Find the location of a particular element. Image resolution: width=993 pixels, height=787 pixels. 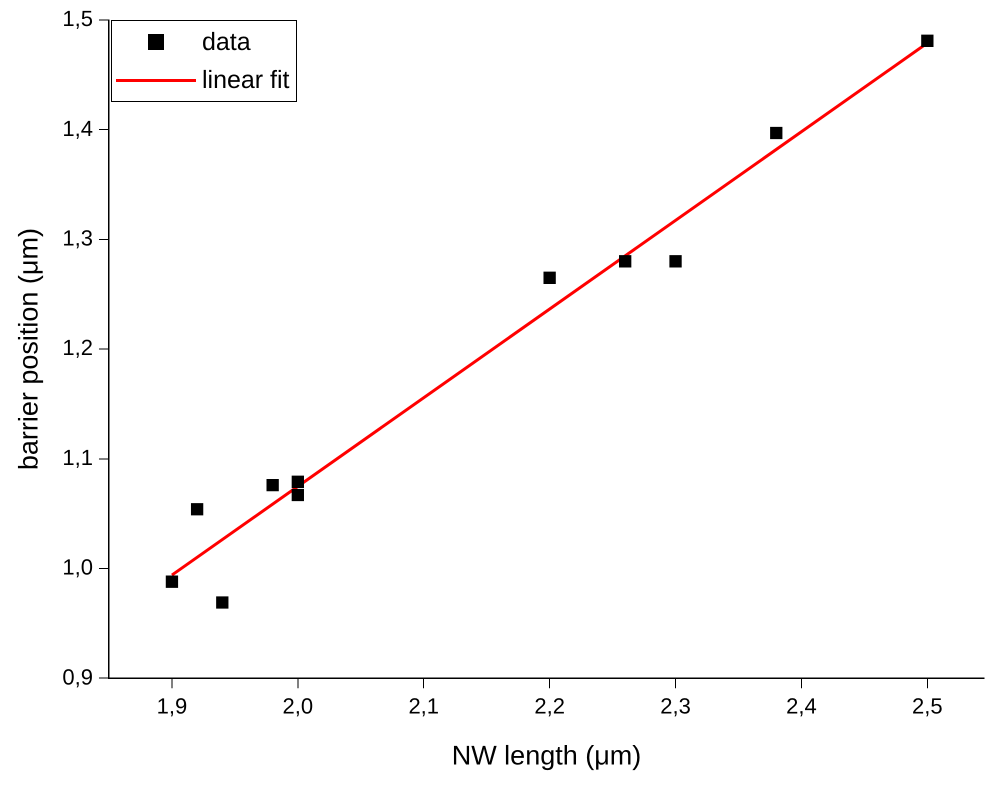

x-tick-label: 2,0 is located at coordinates (298, 705).